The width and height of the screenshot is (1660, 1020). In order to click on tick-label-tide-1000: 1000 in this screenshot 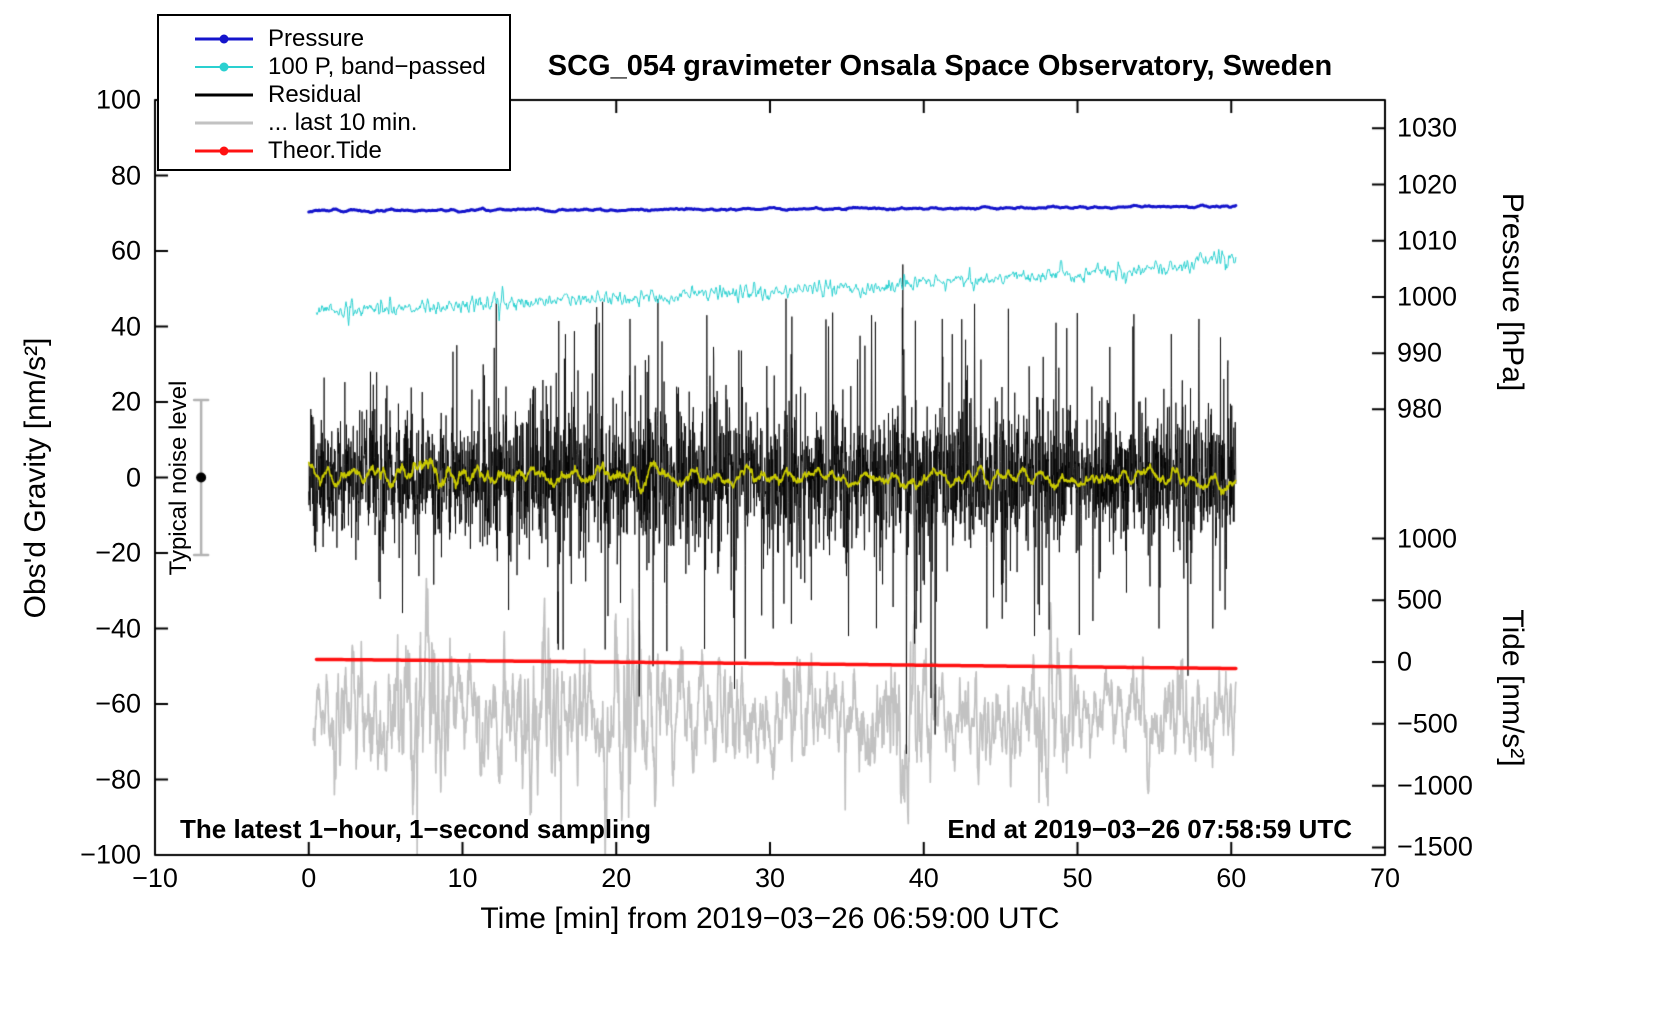, I will do `click(1427, 538)`.